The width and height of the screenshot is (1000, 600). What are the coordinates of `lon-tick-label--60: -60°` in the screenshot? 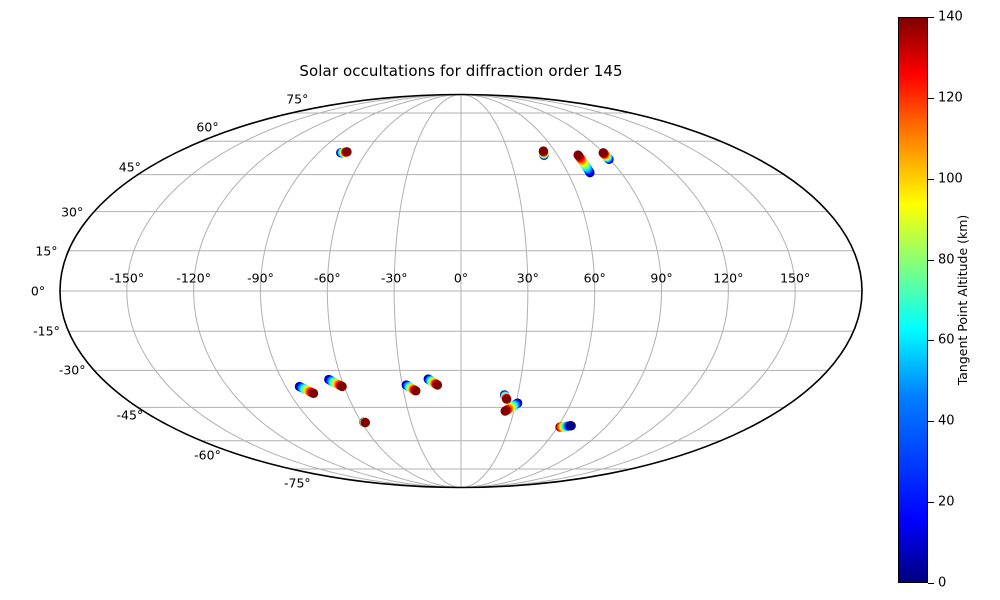 It's located at (327, 278).